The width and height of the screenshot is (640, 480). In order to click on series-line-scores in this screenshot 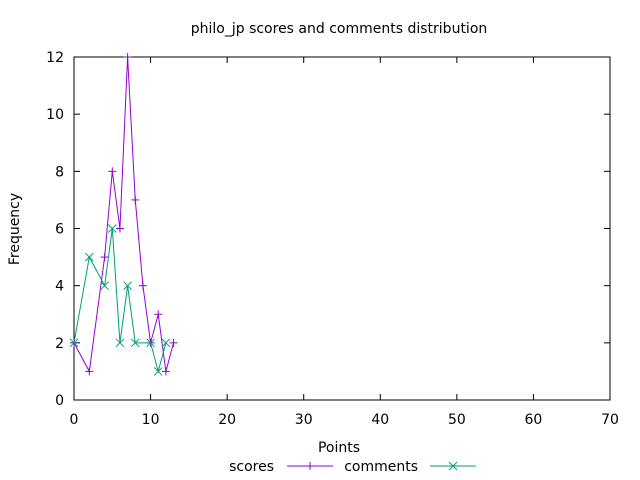, I will do `click(124, 215)`.